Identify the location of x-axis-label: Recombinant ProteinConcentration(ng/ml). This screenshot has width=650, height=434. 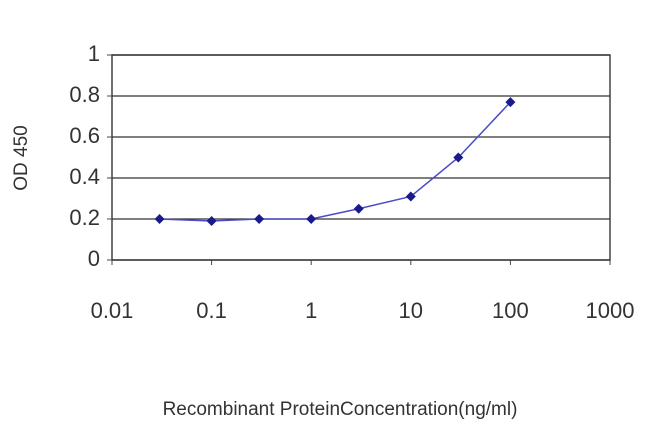
(340, 409).